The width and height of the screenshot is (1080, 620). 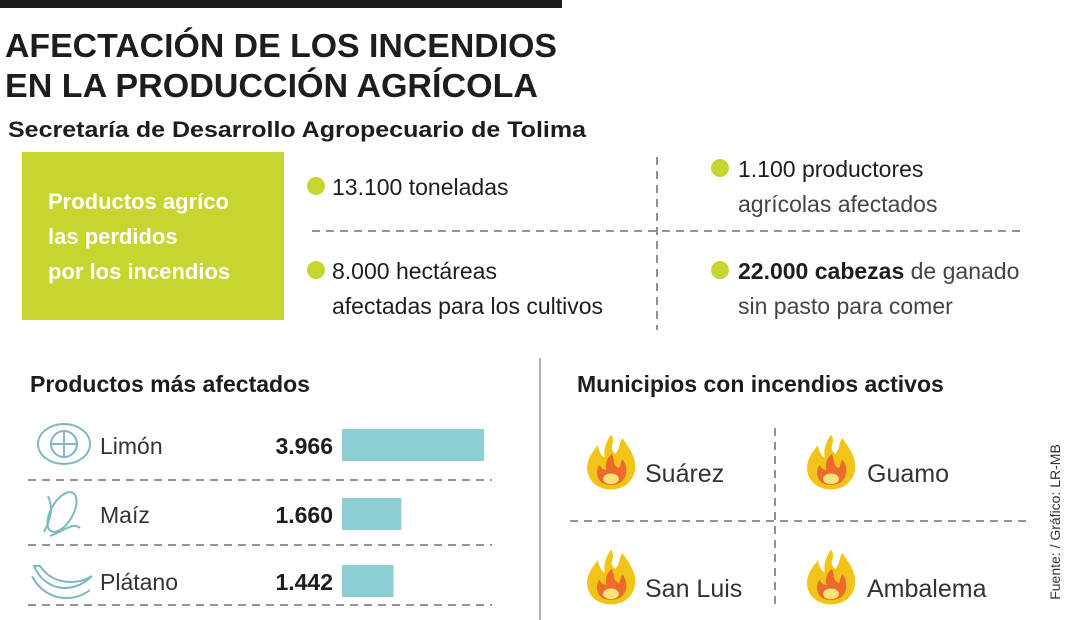 I want to click on stat-text: 22.000 cabezas de ganado, so click(x=878, y=271).